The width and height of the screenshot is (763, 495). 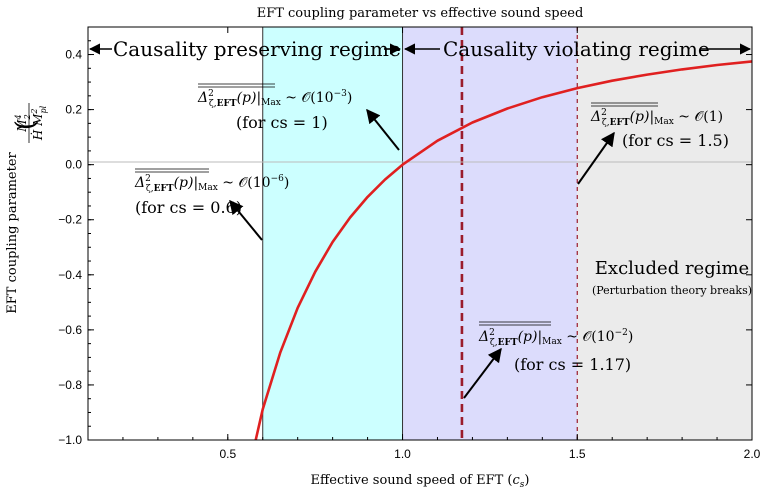 I want to click on annotation-cs-1-17: Δ2 ζ,EFT(p)|Max ~ 𝒪(10−2) (for cs = 1.17), so click(x=548, y=360).